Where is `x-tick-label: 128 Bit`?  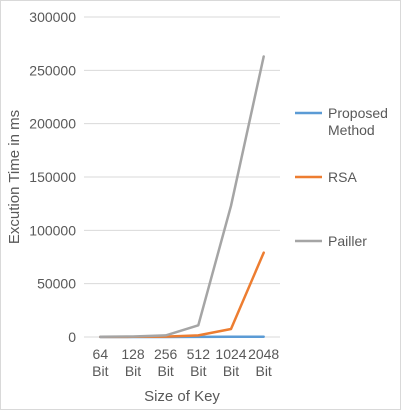 x-tick-label: 128 Bit is located at coordinates (133, 362).